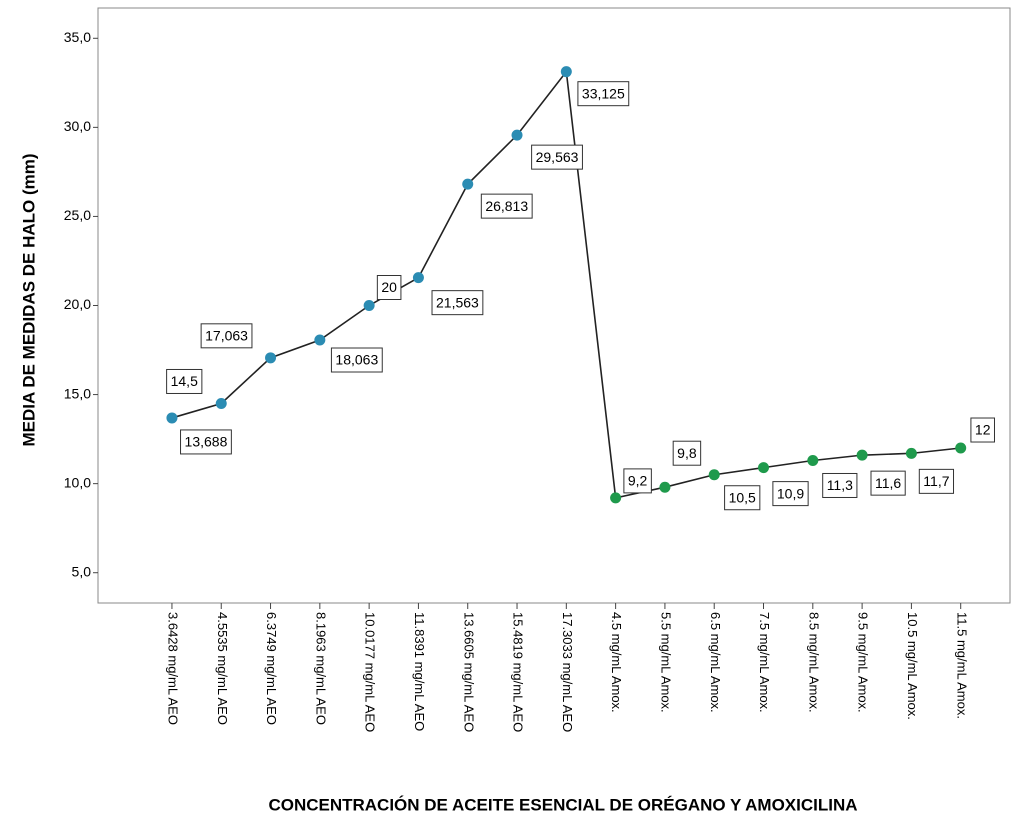 The width and height of the screenshot is (1025, 823). Describe the element at coordinates (665, 662) in the screenshot. I see `x-tick-label: 5.5 mg/mL Amox.` at that location.